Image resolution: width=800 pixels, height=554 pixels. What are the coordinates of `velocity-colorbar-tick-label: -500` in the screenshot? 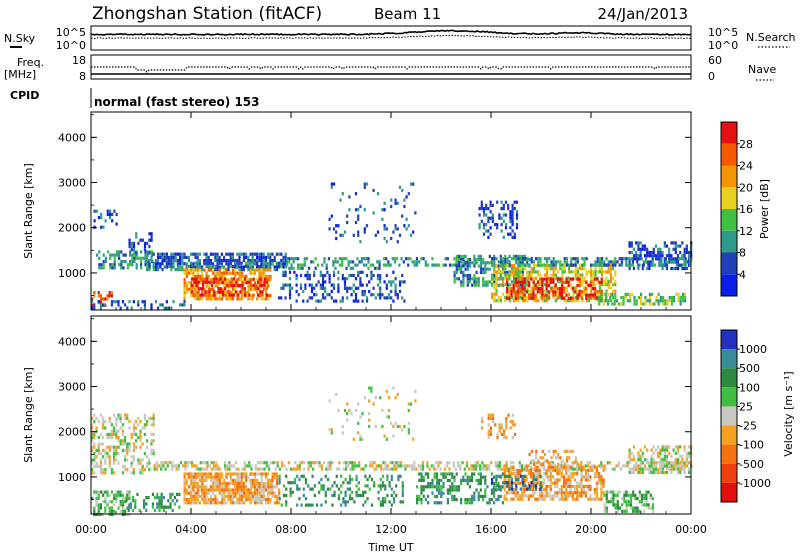 It's located at (751, 464).